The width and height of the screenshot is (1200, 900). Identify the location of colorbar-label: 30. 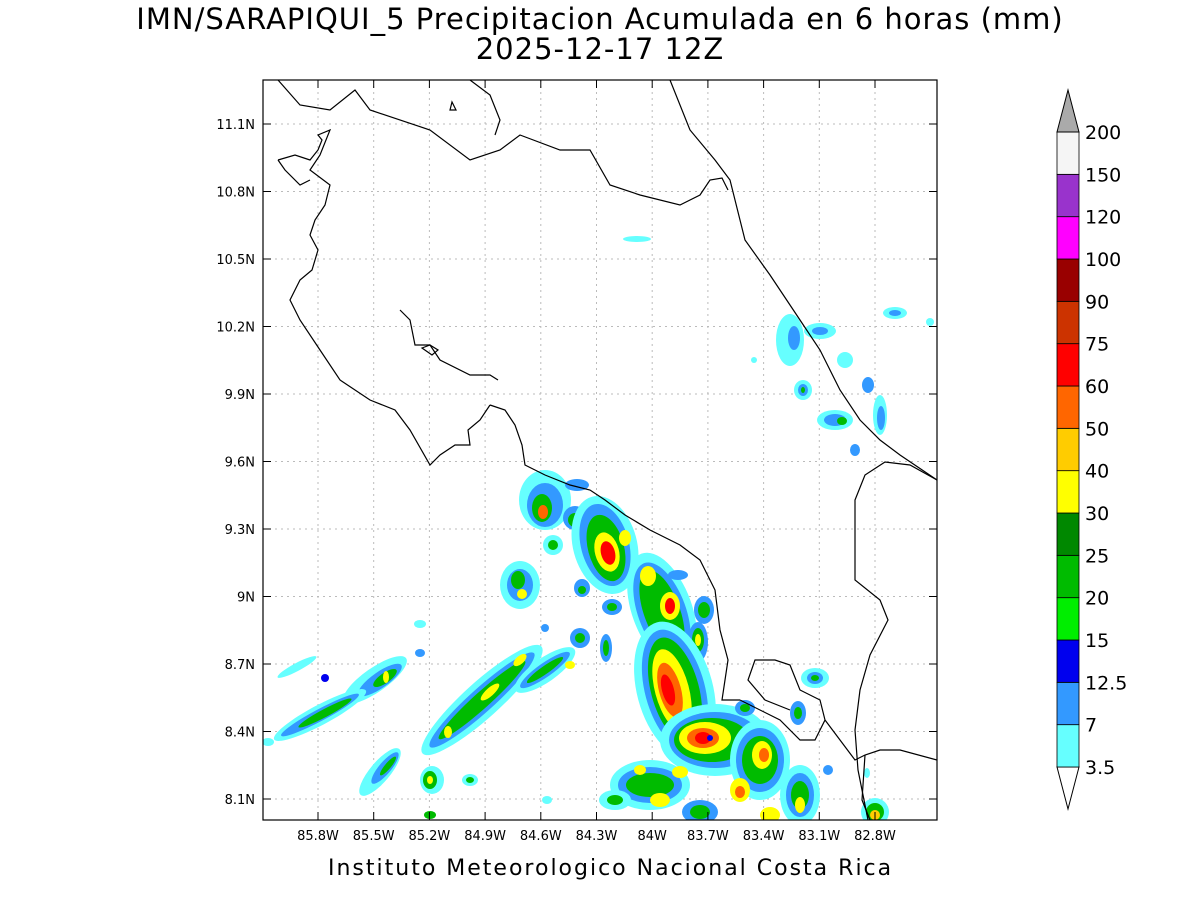
(1097, 514).